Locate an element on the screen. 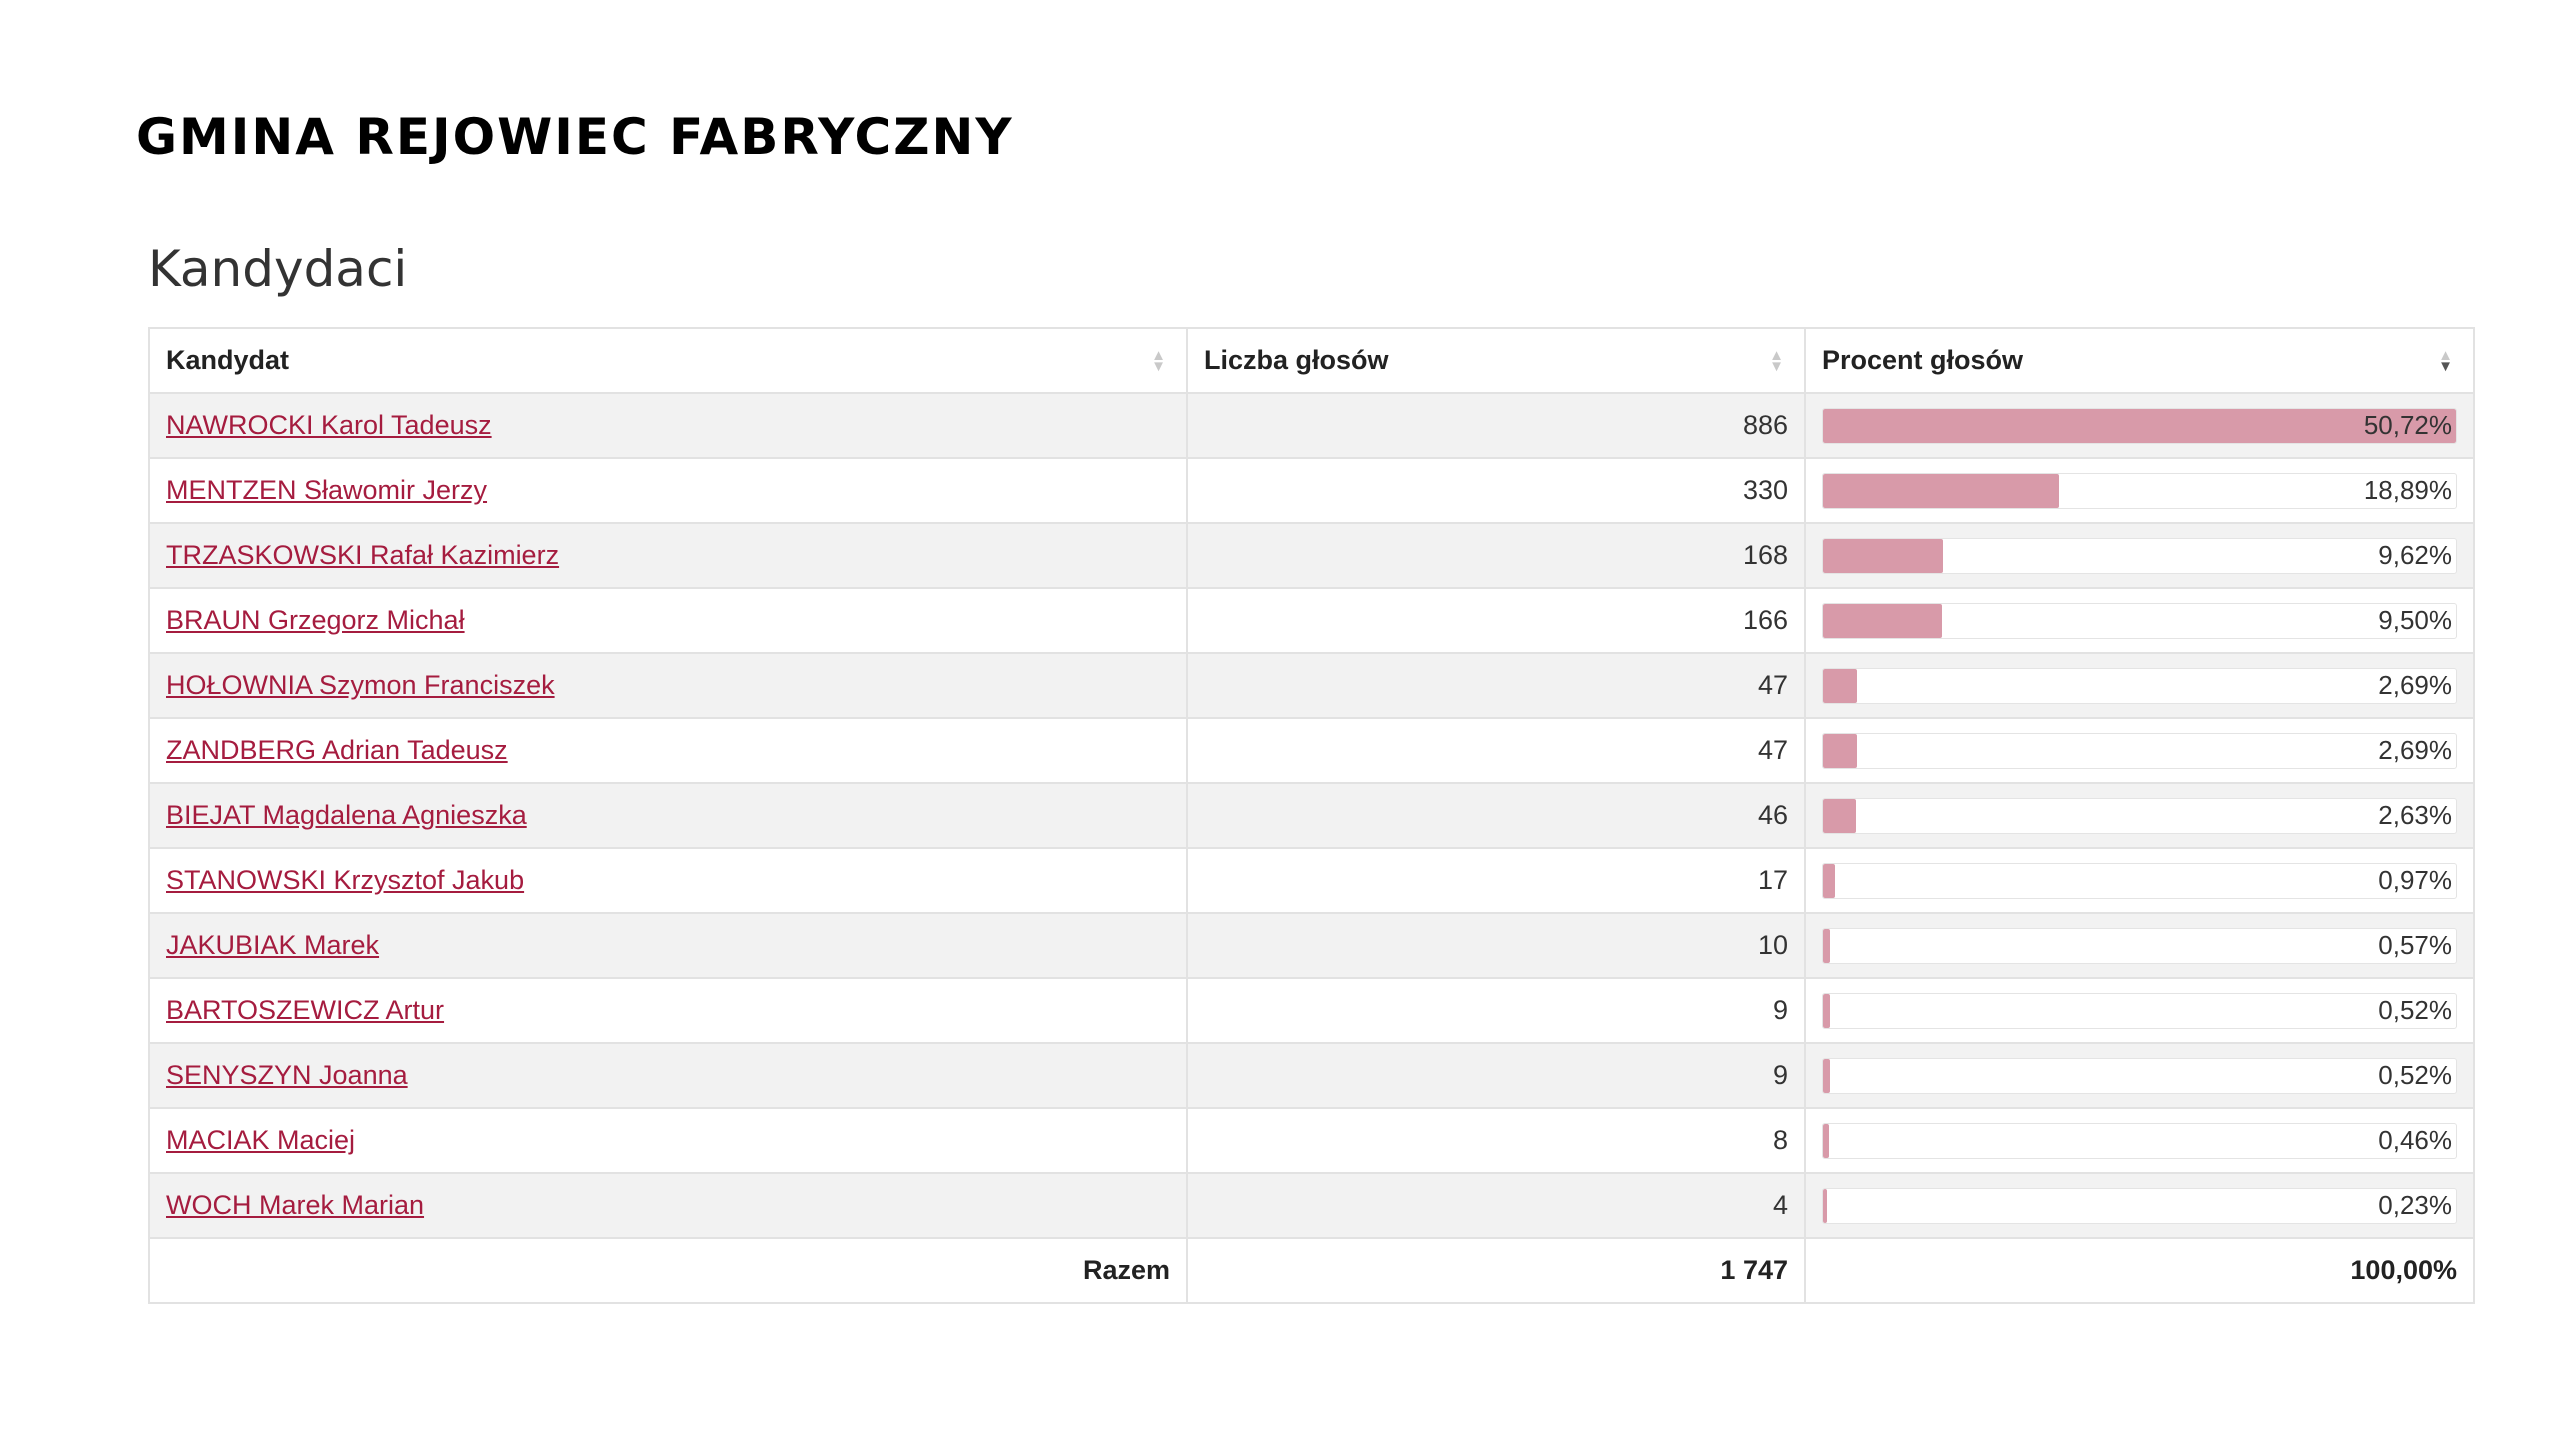 The height and width of the screenshot is (1440, 2560). percent-bar: 0,23% is located at coordinates (2139, 1205).